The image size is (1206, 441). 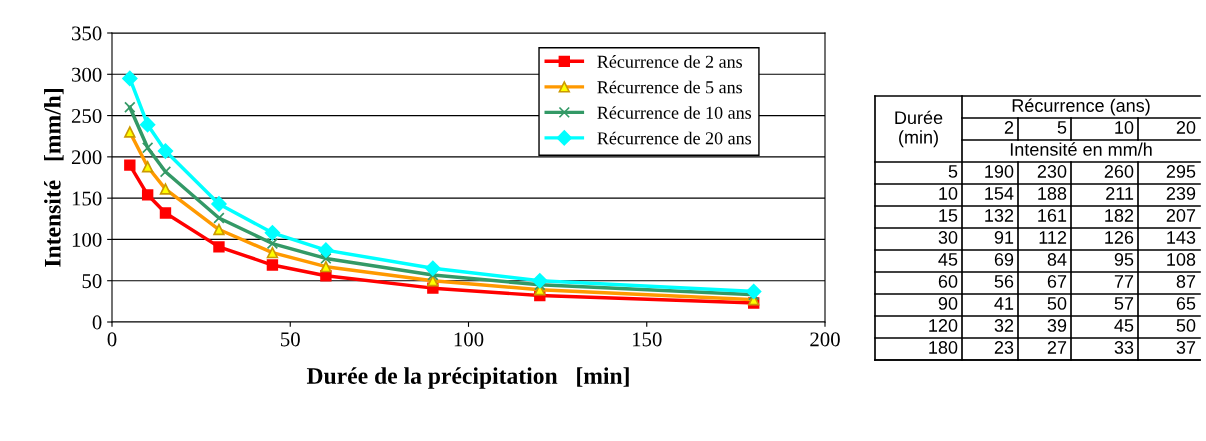 What do you see at coordinates (290, 339) in the screenshot?
I see `x-tick-label: 50` at bounding box center [290, 339].